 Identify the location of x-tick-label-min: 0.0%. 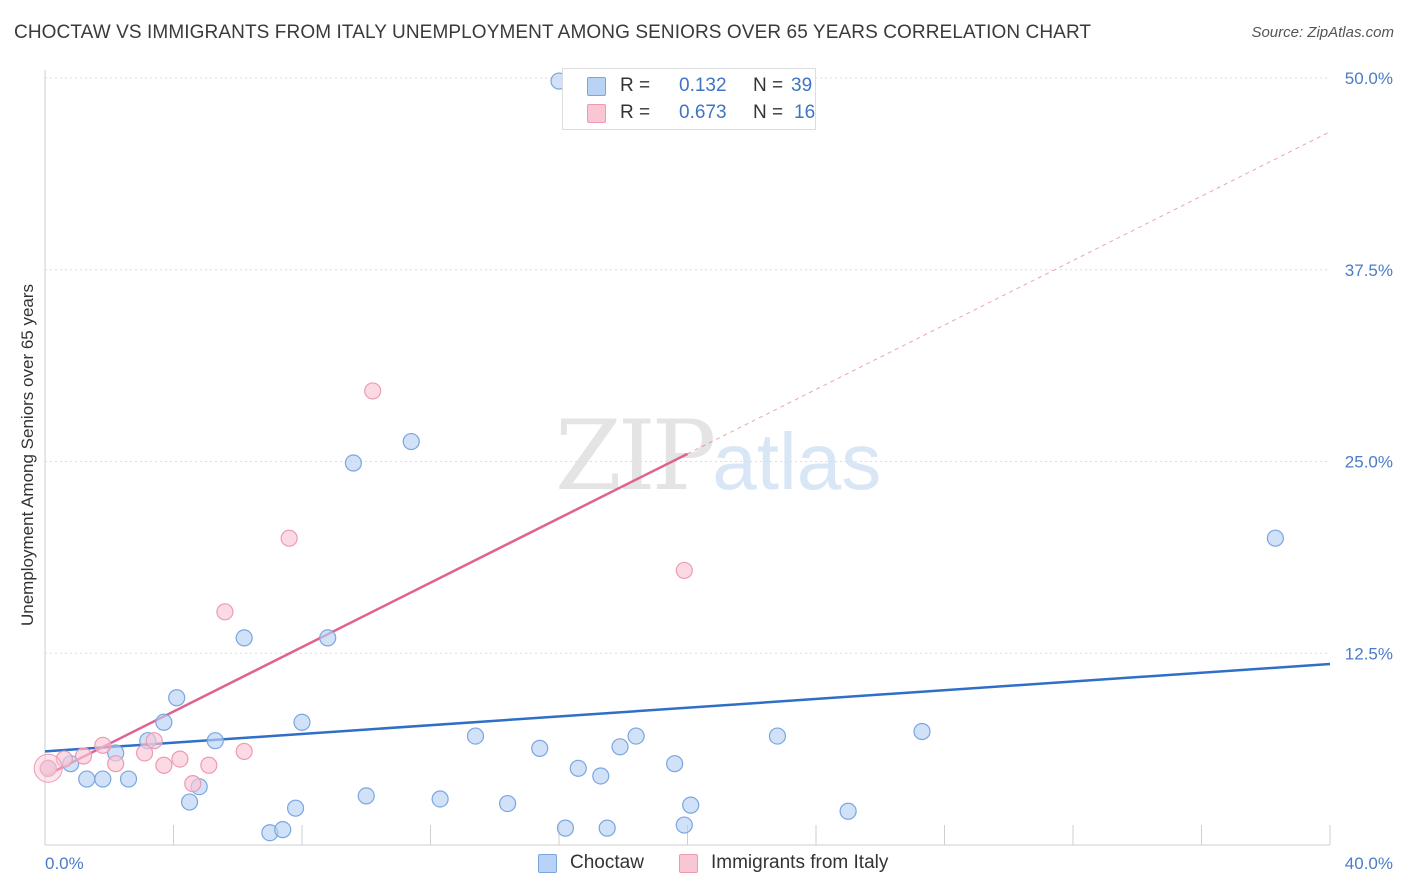
(64, 863).